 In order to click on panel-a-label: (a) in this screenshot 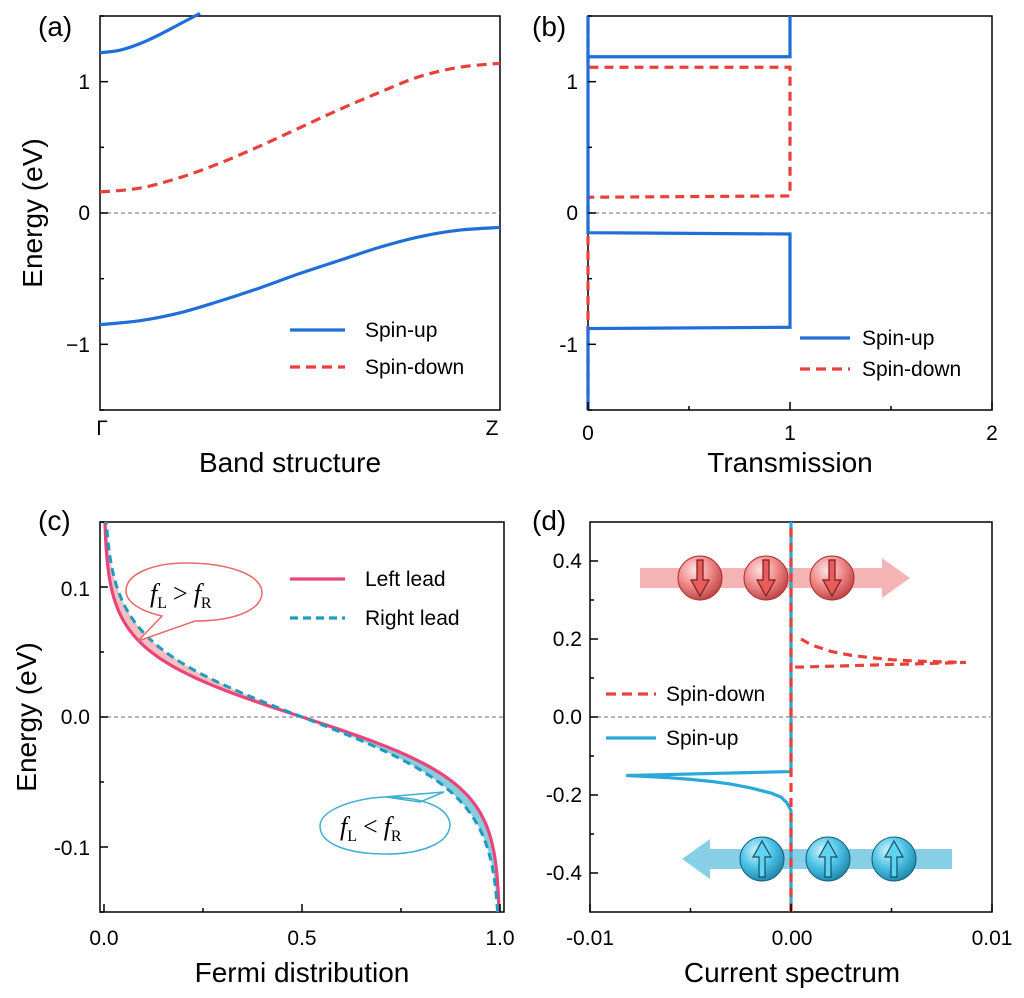, I will do `click(55, 26)`.